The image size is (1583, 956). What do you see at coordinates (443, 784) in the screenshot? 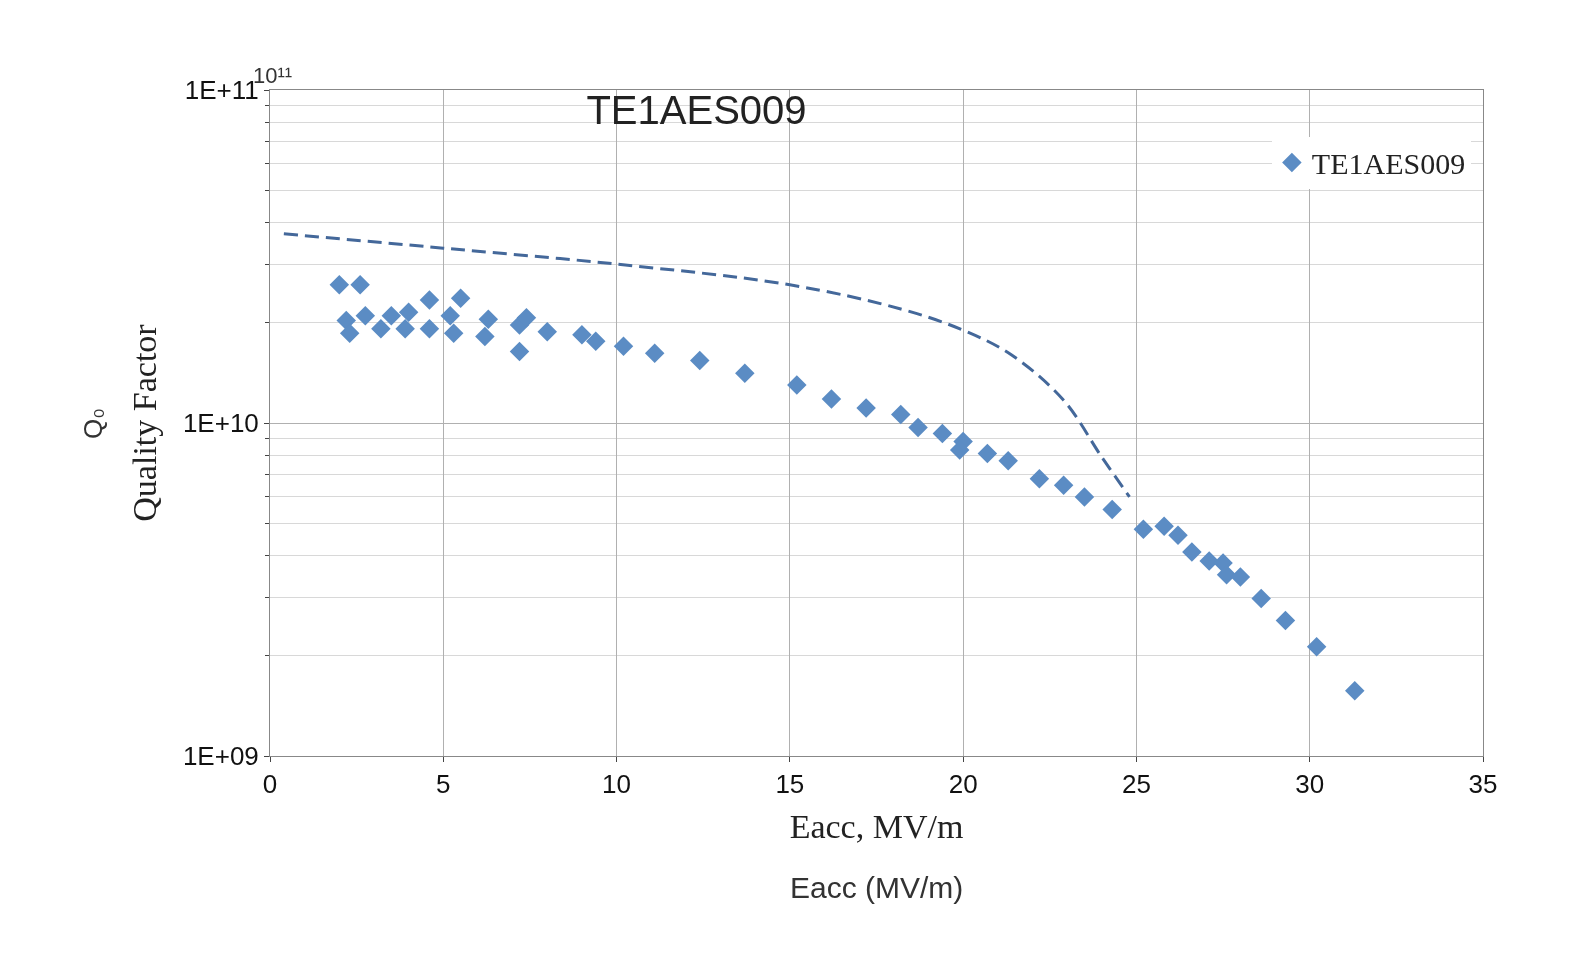
I see `x-tick-label: 5` at bounding box center [443, 784].